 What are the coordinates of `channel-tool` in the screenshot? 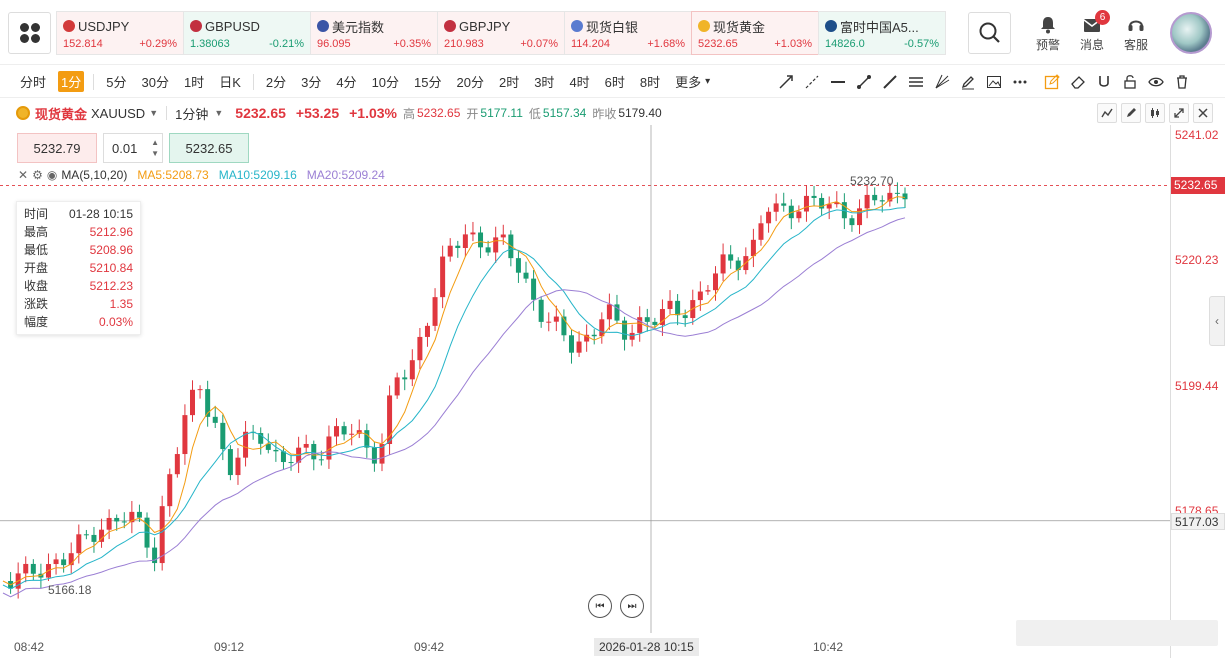 It's located at (915, 82).